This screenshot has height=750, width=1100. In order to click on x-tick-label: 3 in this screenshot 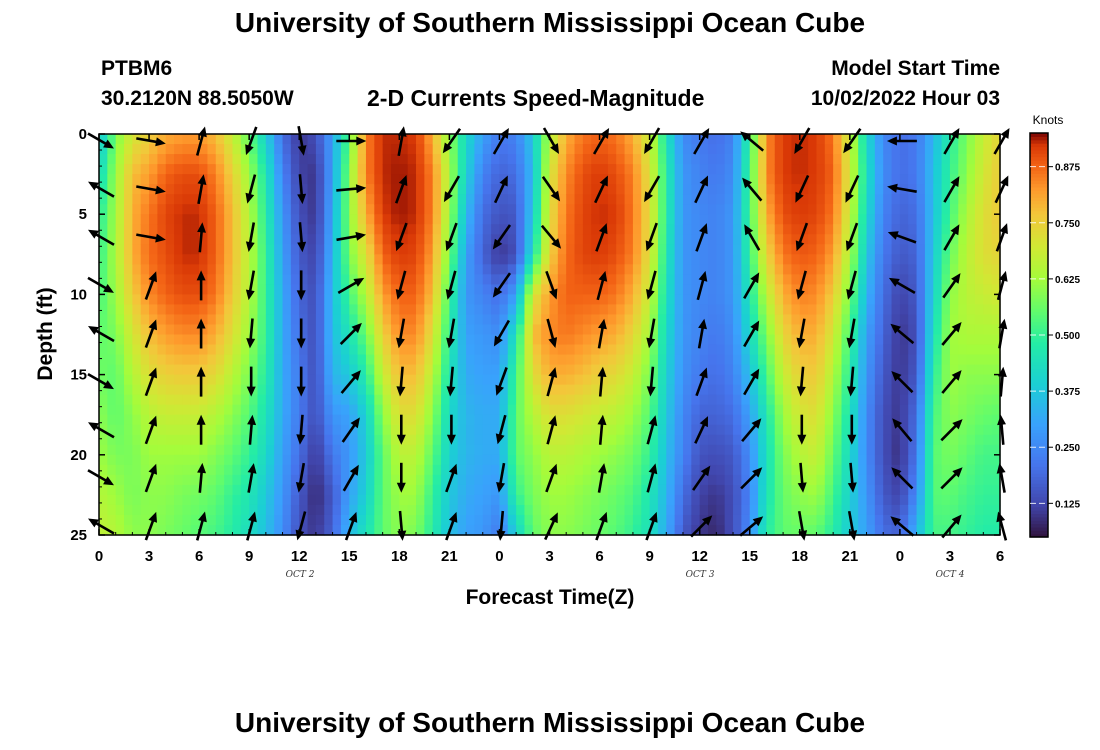, I will do `click(149, 556)`.